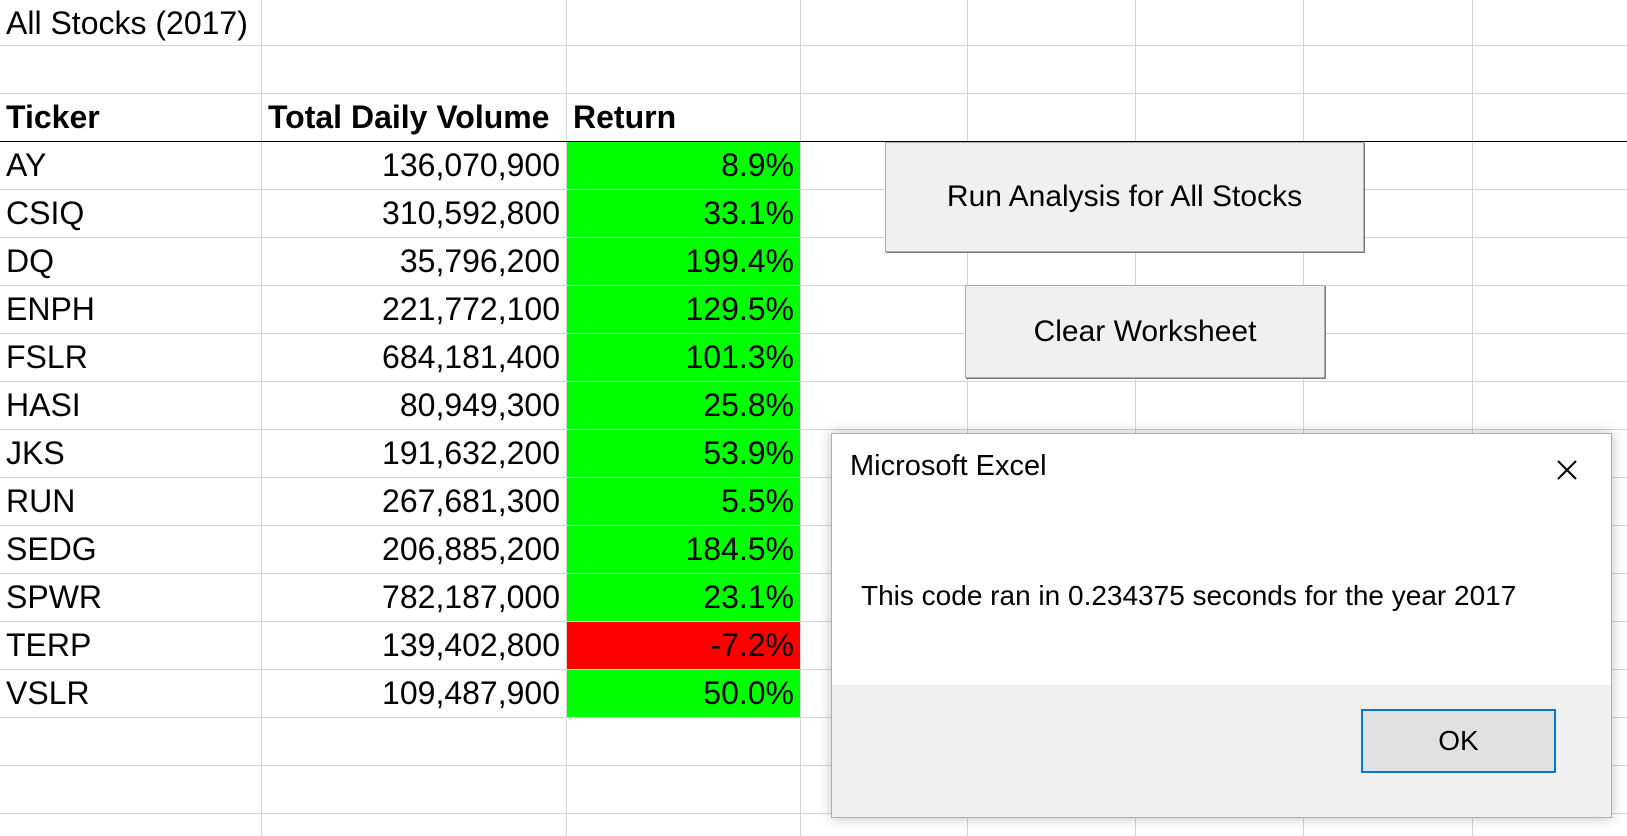 The height and width of the screenshot is (836, 1627). What do you see at coordinates (471, 453) in the screenshot?
I see `volume-cell: 191,632,200` at bounding box center [471, 453].